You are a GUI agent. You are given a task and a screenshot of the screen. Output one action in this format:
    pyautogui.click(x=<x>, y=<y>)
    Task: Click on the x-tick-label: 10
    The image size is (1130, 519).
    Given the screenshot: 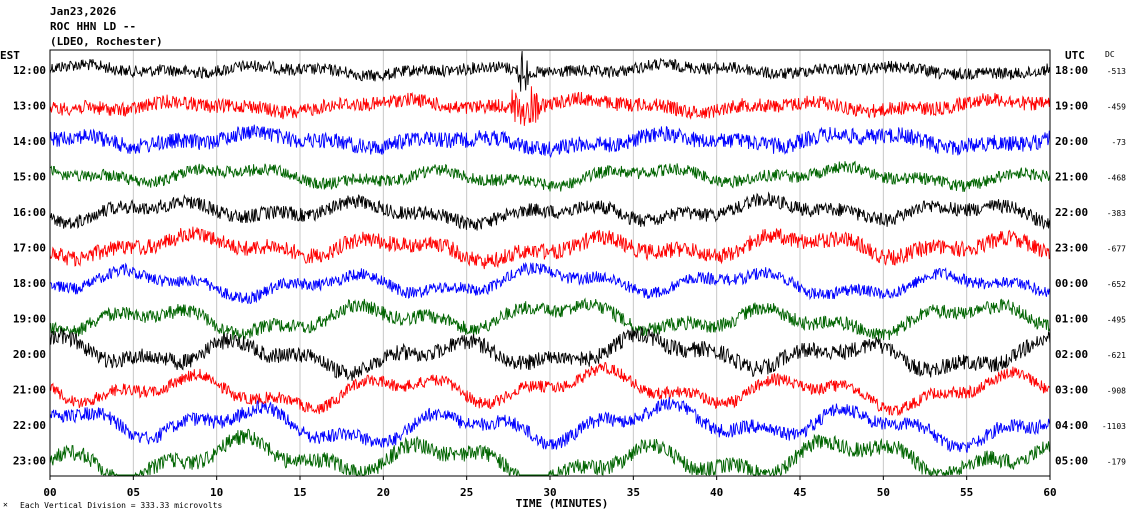 What is the action you would take?
    pyautogui.click(x=216, y=492)
    